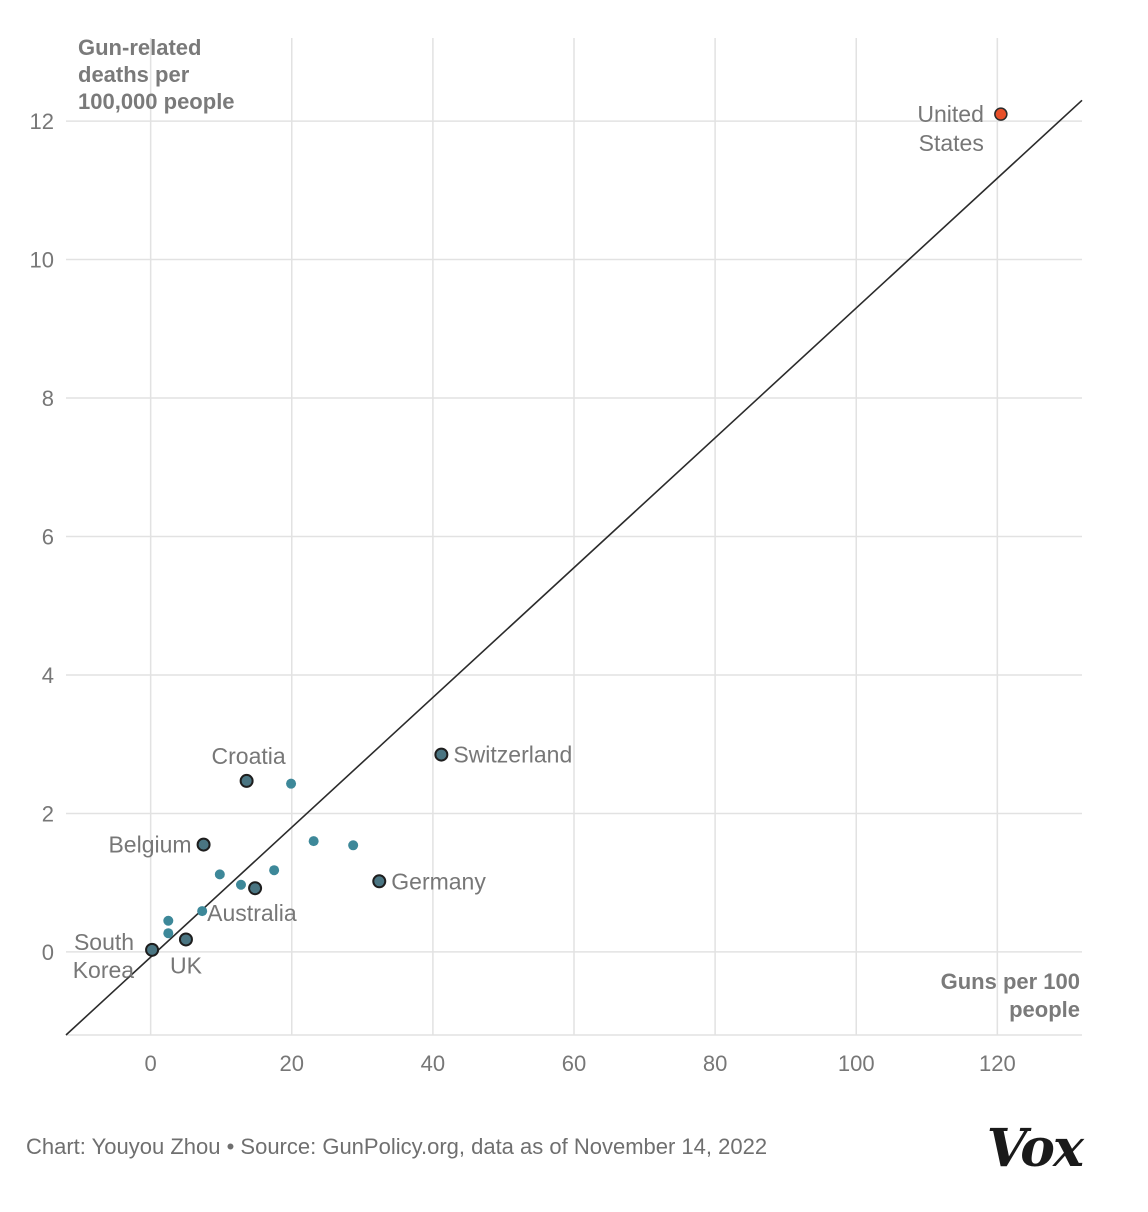 This screenshot has width=1148, height=1212. Describe the element at coordinates (951, 143) in the screenshot. I see `point-label: States` at that location.